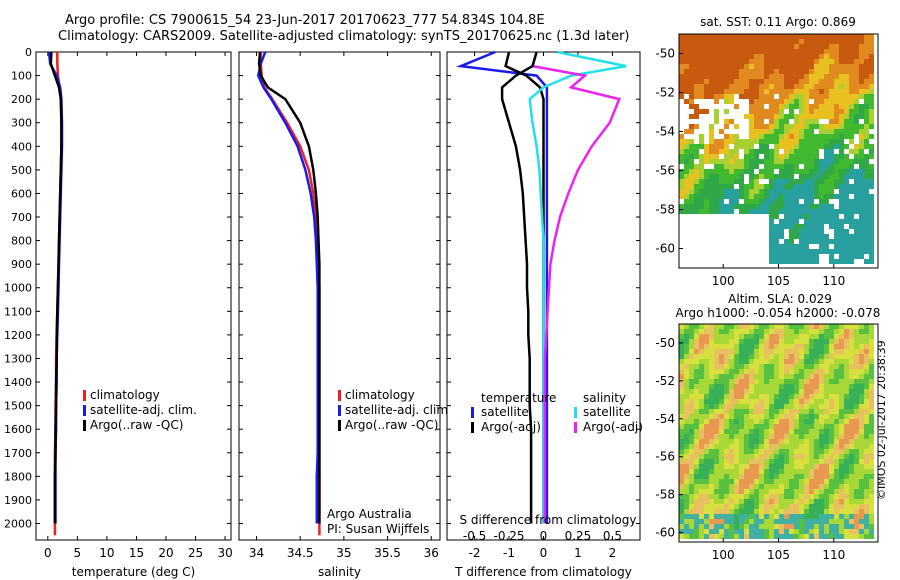 This screenshot has width=900, height=580. I want to click on temperature-xtick-label: 10, so click(106, 553).